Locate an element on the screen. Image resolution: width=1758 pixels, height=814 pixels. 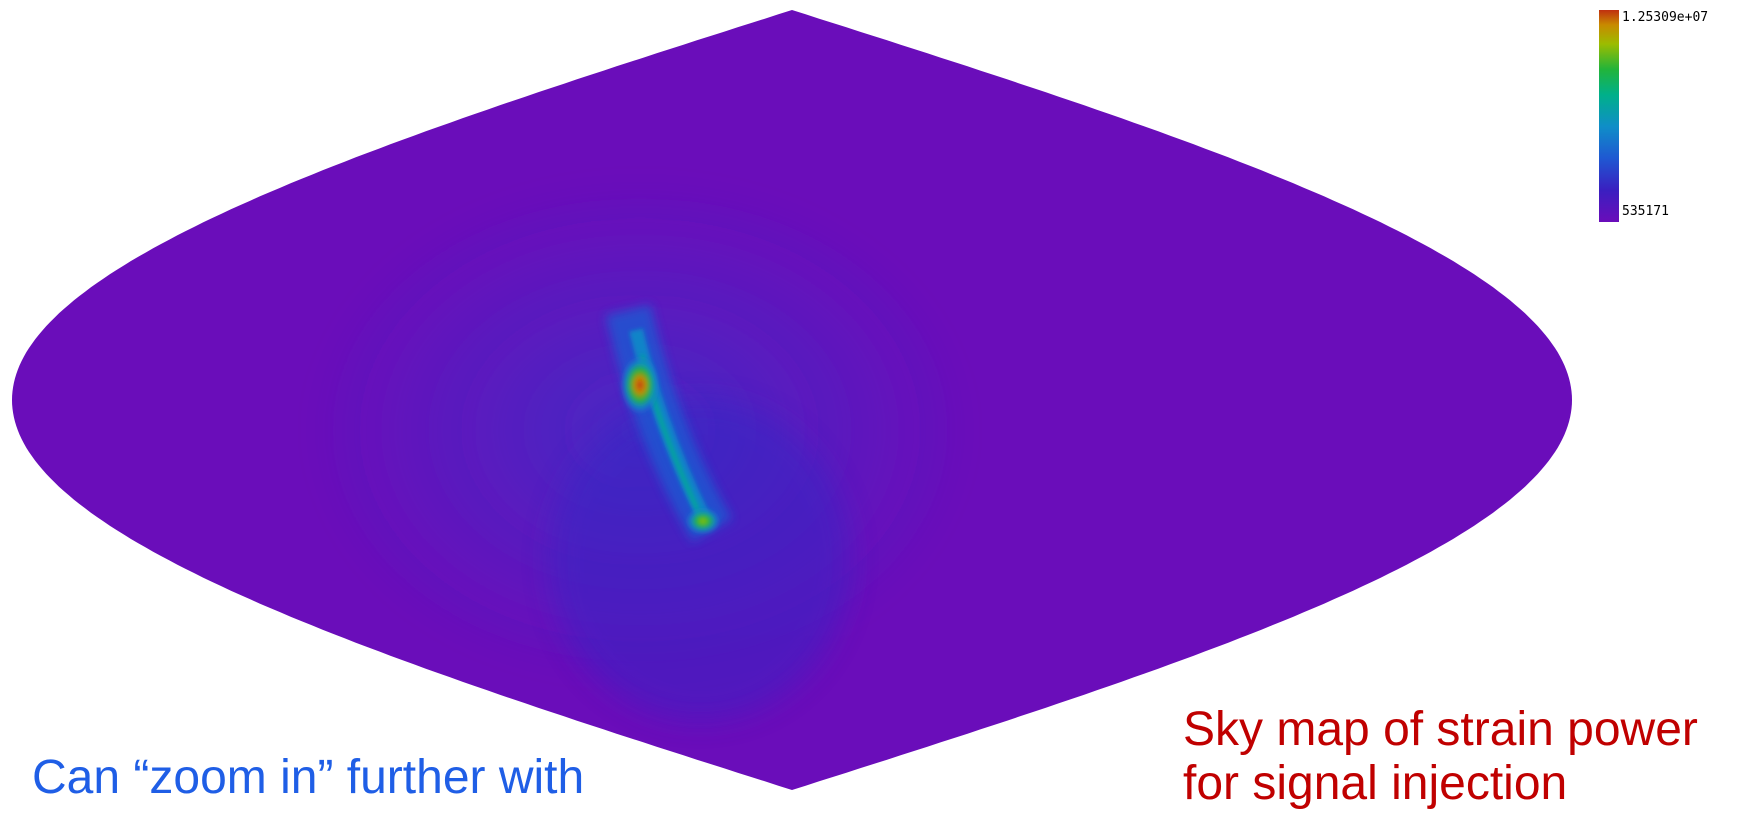
main-peak-hotspot is located at coordinates (640, 385).